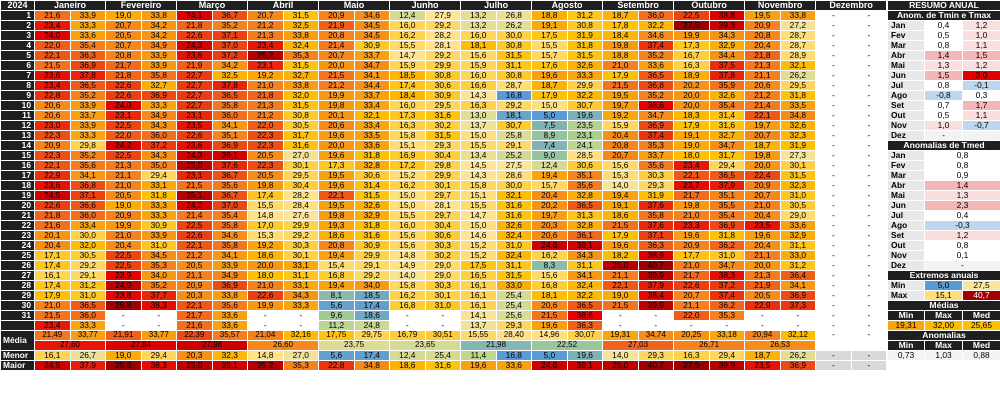  What do you see at coordinates (727, 95) in the screenshot?
I see `tmax-cell: 32,6` at bounding box center [727, 95].